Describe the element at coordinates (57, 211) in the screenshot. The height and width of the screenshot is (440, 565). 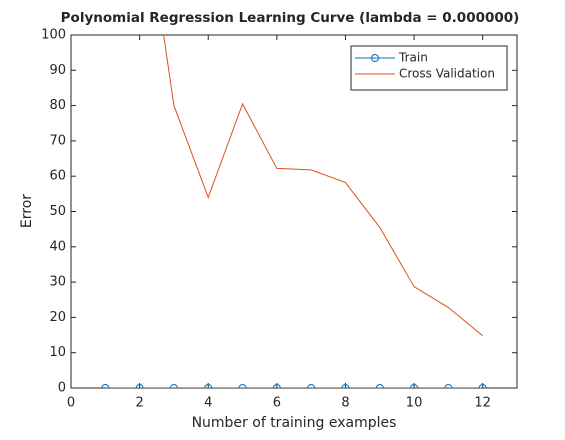
I see `y-tick-label: 50` at that location.